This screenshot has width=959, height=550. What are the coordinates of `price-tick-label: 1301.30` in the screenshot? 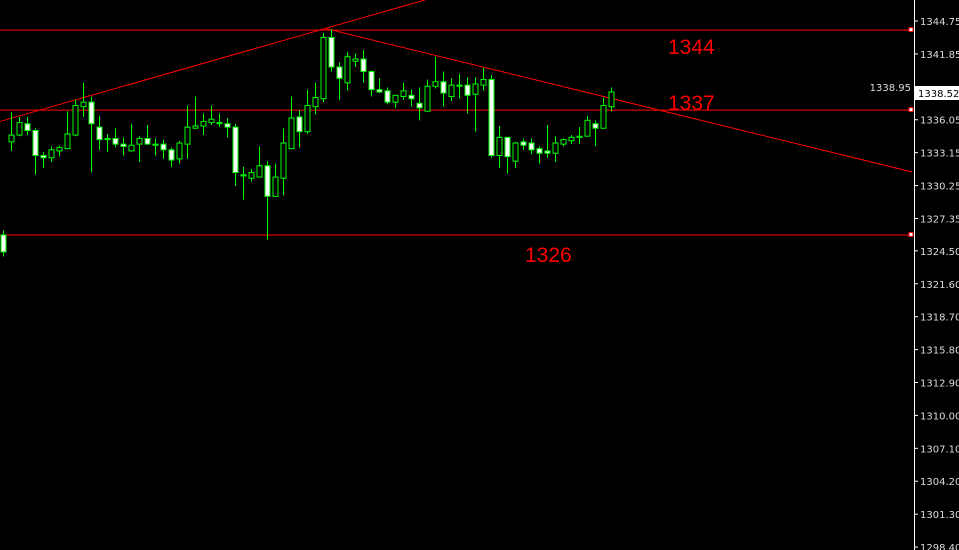 It's located at (939, 515).